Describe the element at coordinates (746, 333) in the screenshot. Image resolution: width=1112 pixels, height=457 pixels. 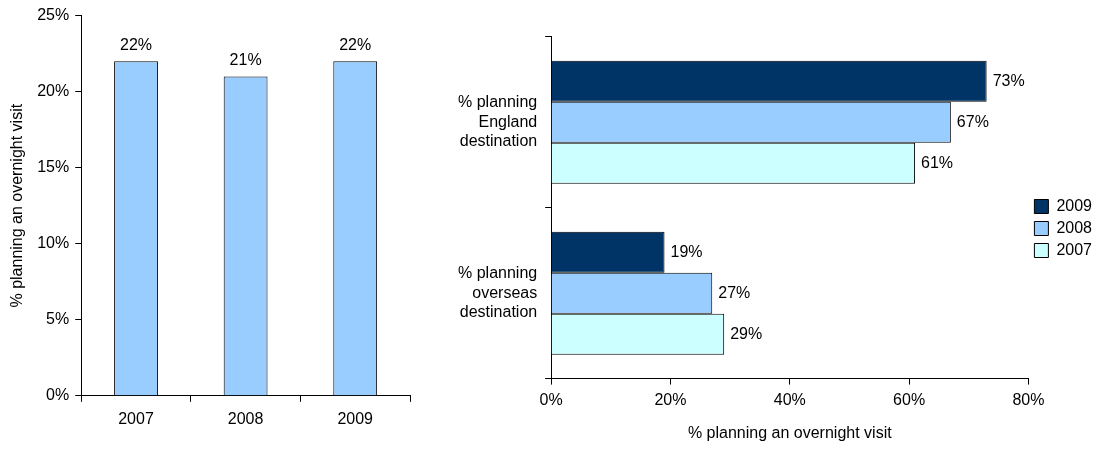
I see `data-label: 29%` at that location.